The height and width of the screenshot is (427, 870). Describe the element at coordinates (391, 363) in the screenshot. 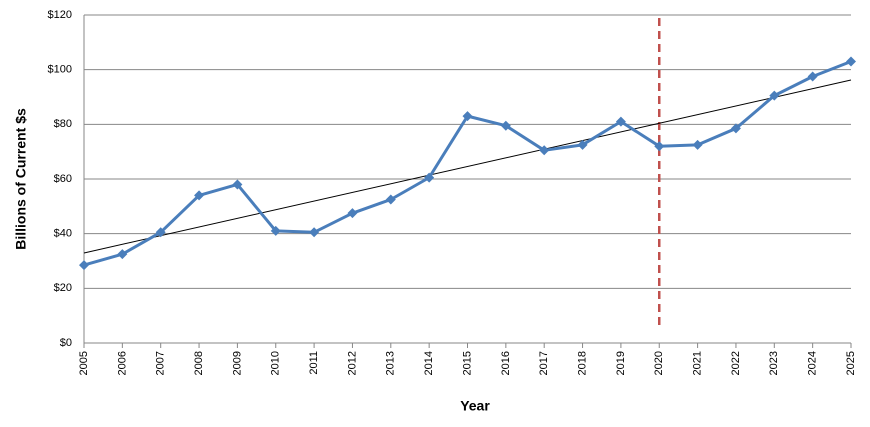

I see `x-tick-label: 2013` at that location.